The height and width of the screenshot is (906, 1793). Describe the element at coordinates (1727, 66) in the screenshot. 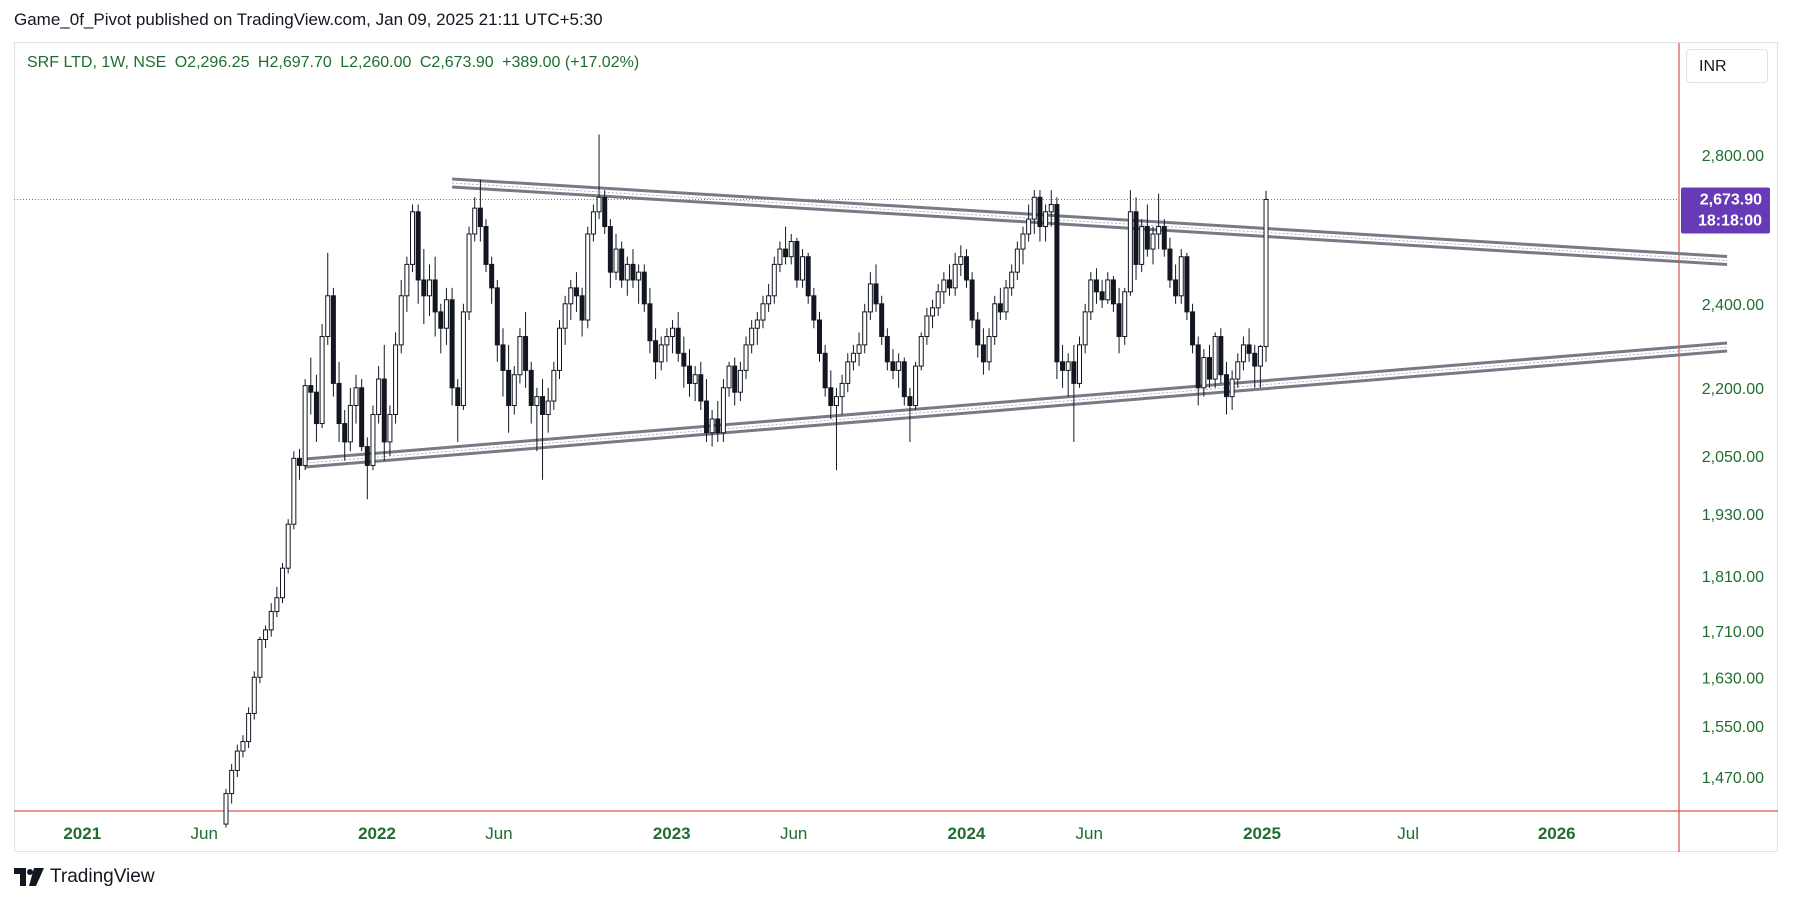

I see `currency-button: INR` at that location.